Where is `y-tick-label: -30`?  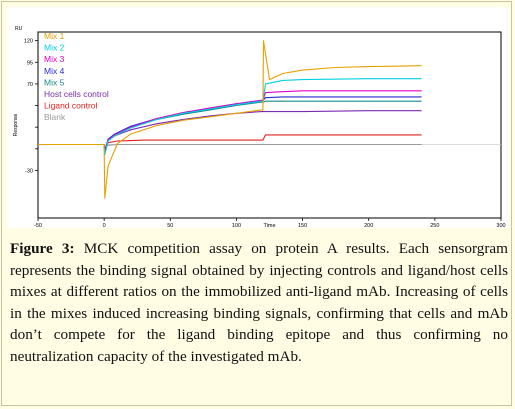 y-tick-label: -30 is located at coordinates (29, 171).